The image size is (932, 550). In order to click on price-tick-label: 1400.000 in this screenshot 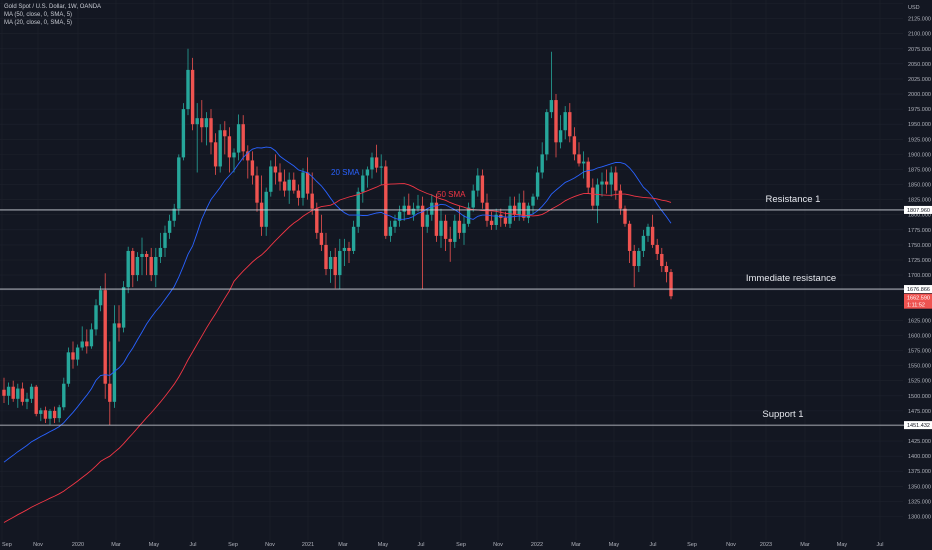, I will do `click(919, 457)`.